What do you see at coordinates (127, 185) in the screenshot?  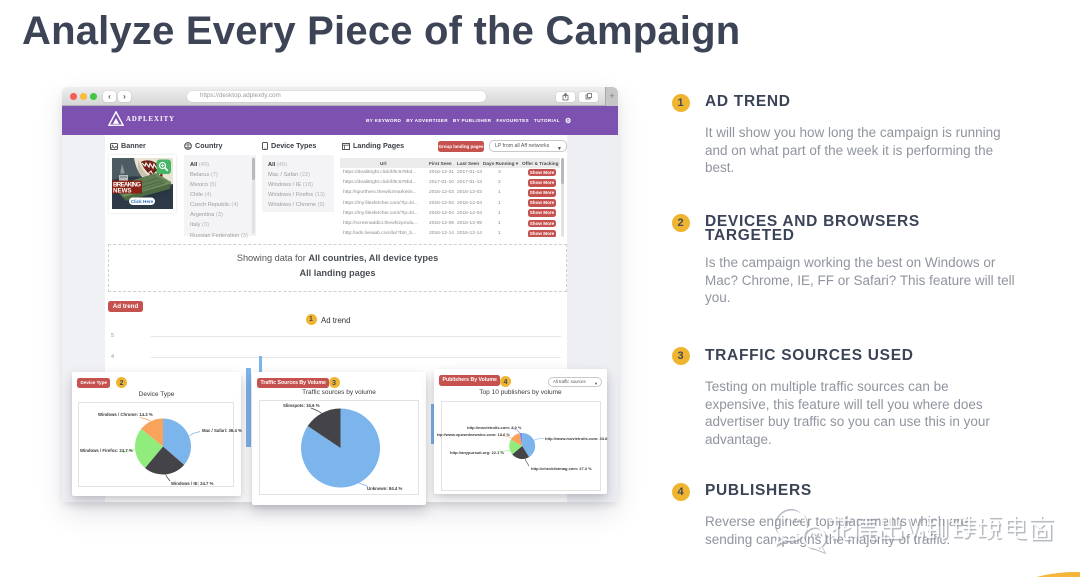 I see `svg-text: BREAKING` at bounding box center [127, 185].